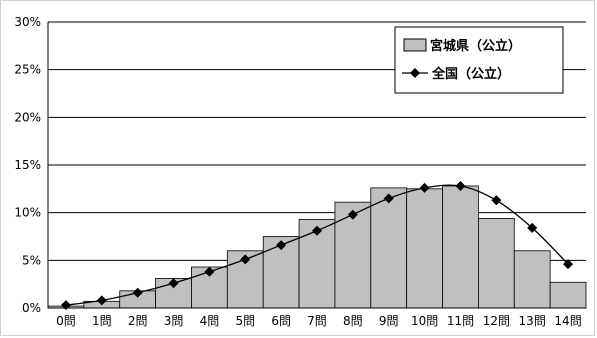  Describe the element at coordinates (470, 74) in the screenshot. I see `legend-line-label: 全国（公立）` at that location.